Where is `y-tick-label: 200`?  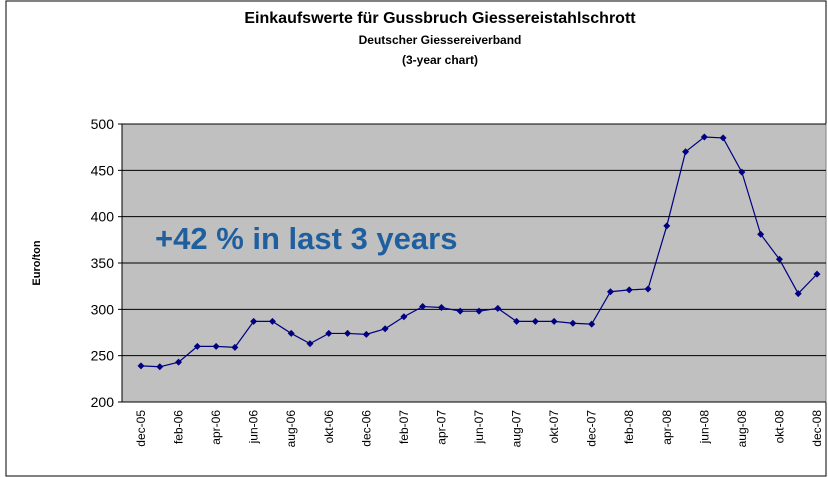 y-tick-label: 200 is located at coordinates (103, 402).